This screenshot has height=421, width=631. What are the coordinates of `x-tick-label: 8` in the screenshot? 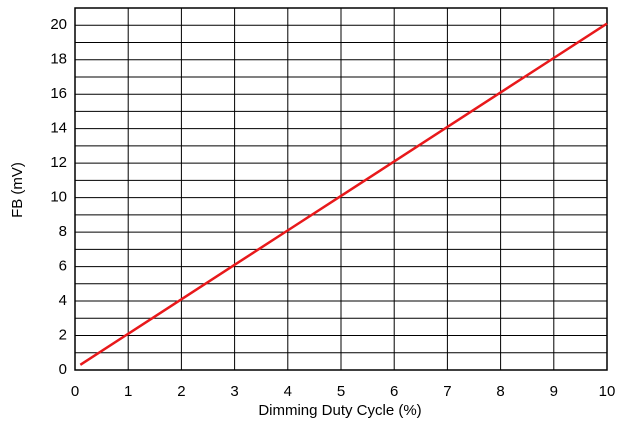 It's located at (500, 391).